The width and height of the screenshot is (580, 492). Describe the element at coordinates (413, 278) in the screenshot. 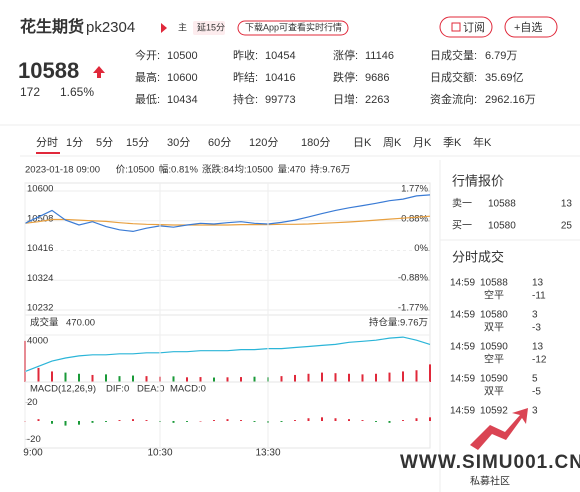

I see `y2-tick-label: -0.88%` at that location.